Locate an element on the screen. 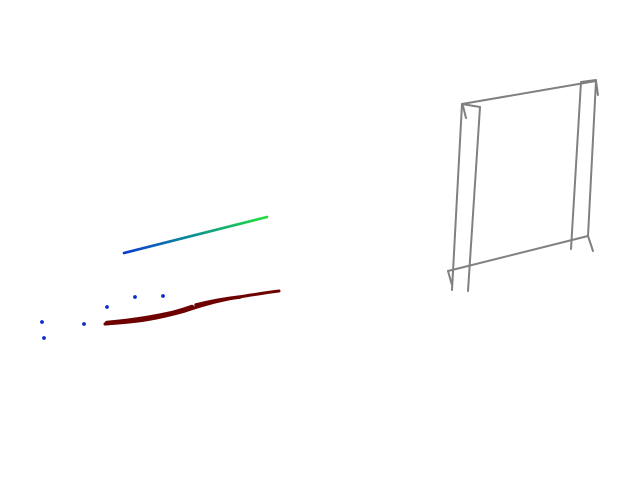 The height and width of the screenshot is (480, 640). dark-red-stroke-thick-left is located at coordinates (149, 315).